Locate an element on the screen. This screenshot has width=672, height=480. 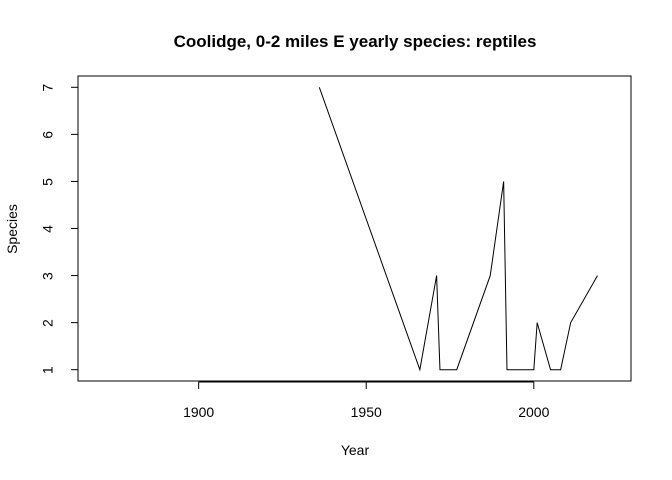
y-axis-label: Species is located at coordinates (12, 229).